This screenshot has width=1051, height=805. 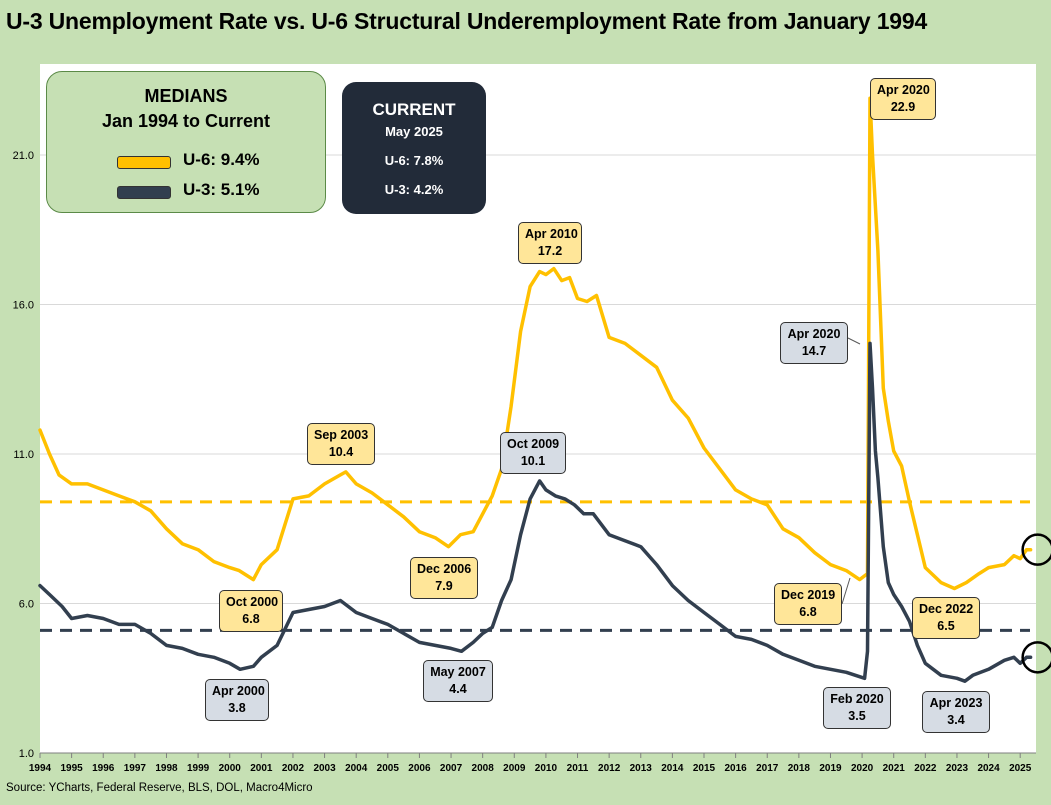 I want to click on annotation-u-3-apr-2023: Apr 2023 3.4, so click(x=956, y=712).